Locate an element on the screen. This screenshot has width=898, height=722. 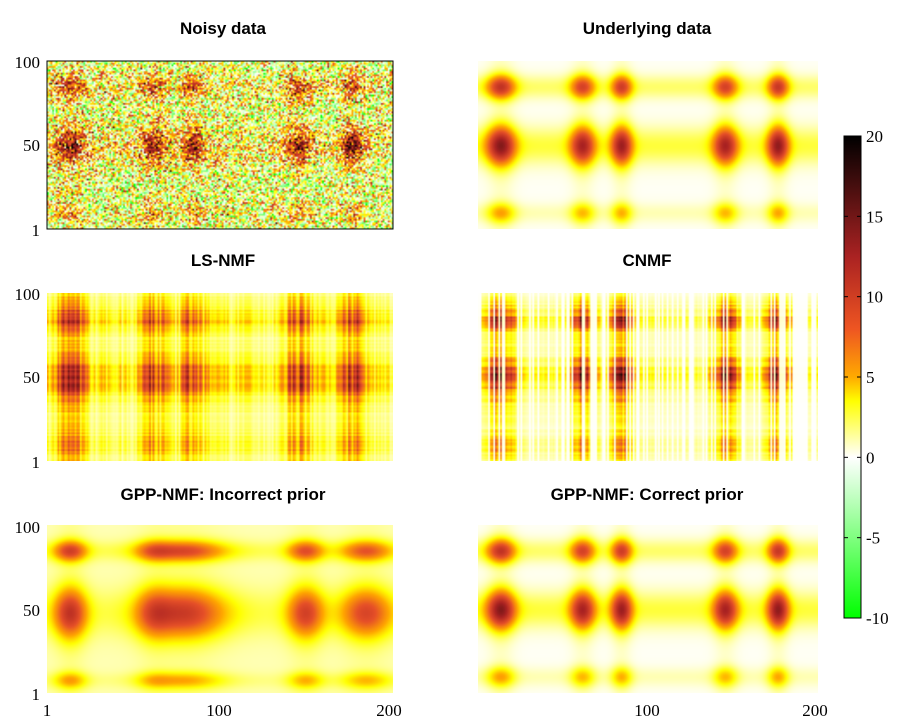
panel-noisy-data: Noisy data 100 50 1 is located at coordinates (204, 129).